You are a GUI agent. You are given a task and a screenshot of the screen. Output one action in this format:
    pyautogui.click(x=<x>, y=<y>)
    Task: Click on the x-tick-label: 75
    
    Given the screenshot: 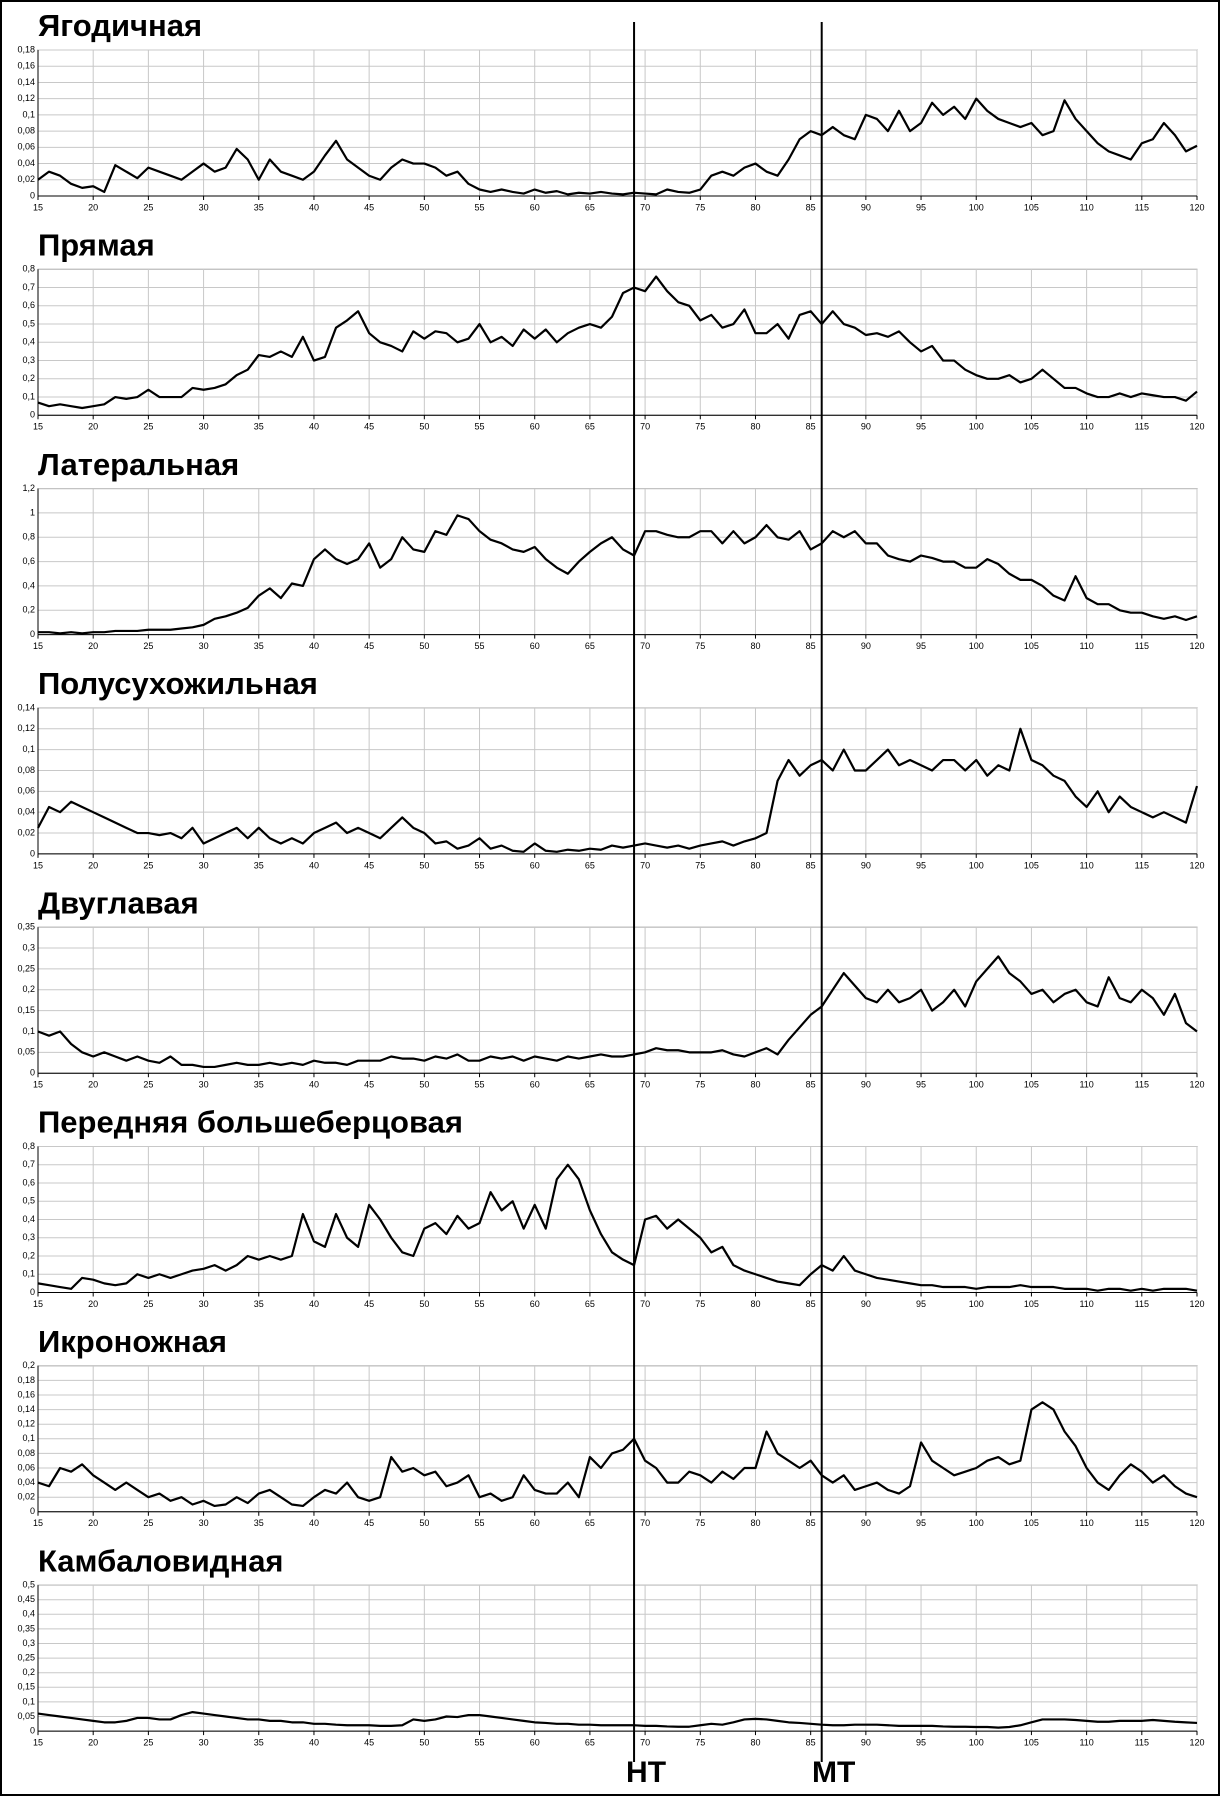 What is the action you would take?
    pyautogui.click(x=700, y=865)
    